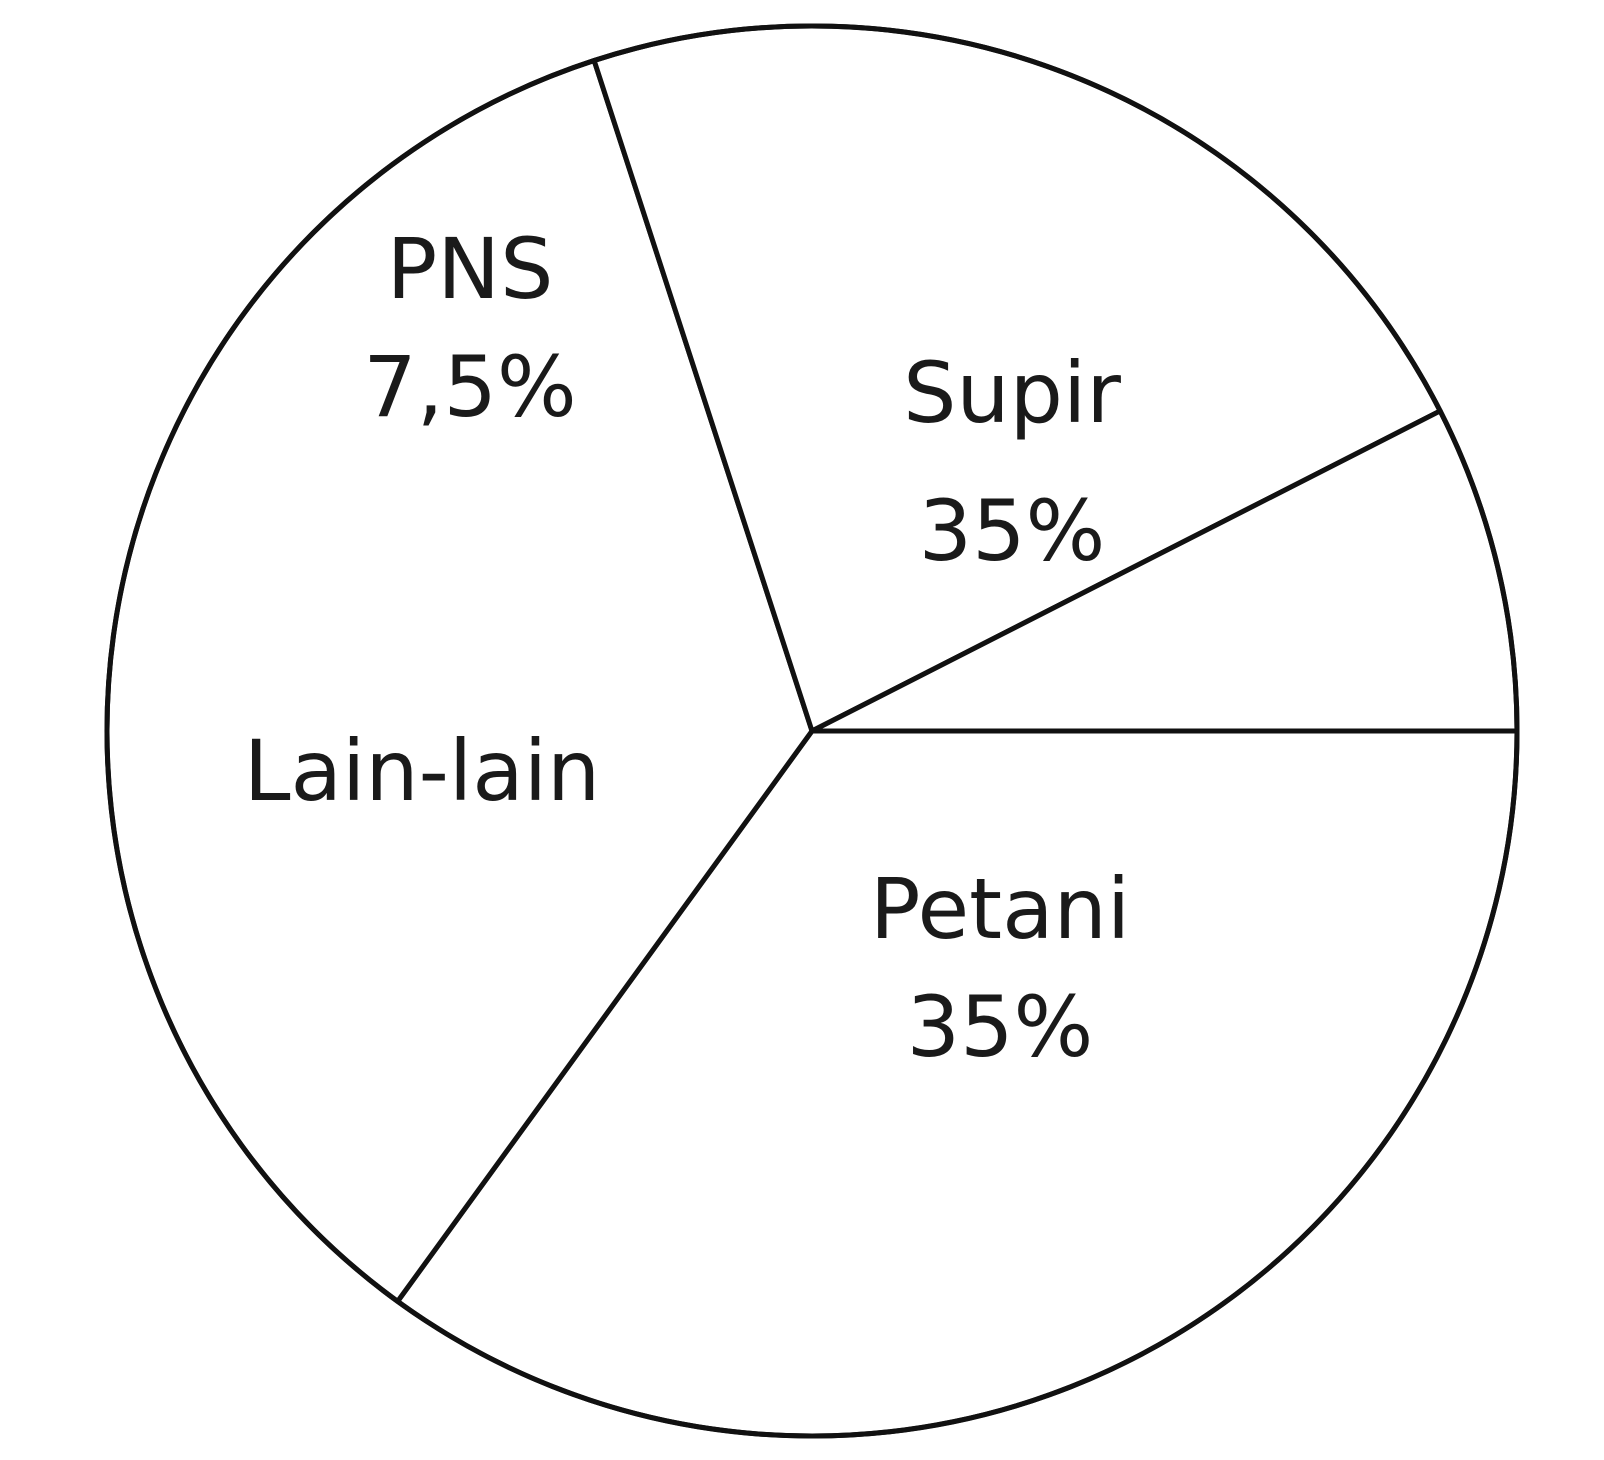 Image resolution: width=1604 pixels, height=1460 pixels. Describe the element at coordinates (470, 269) in the screenshot. I see `slice-label-pns: PNS` at that location.